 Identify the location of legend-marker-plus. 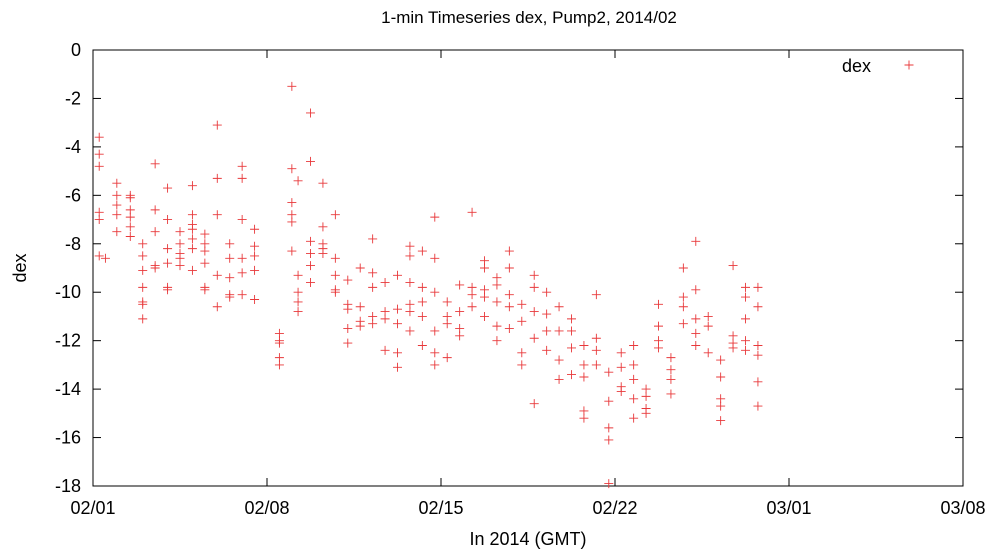
(909, 65).